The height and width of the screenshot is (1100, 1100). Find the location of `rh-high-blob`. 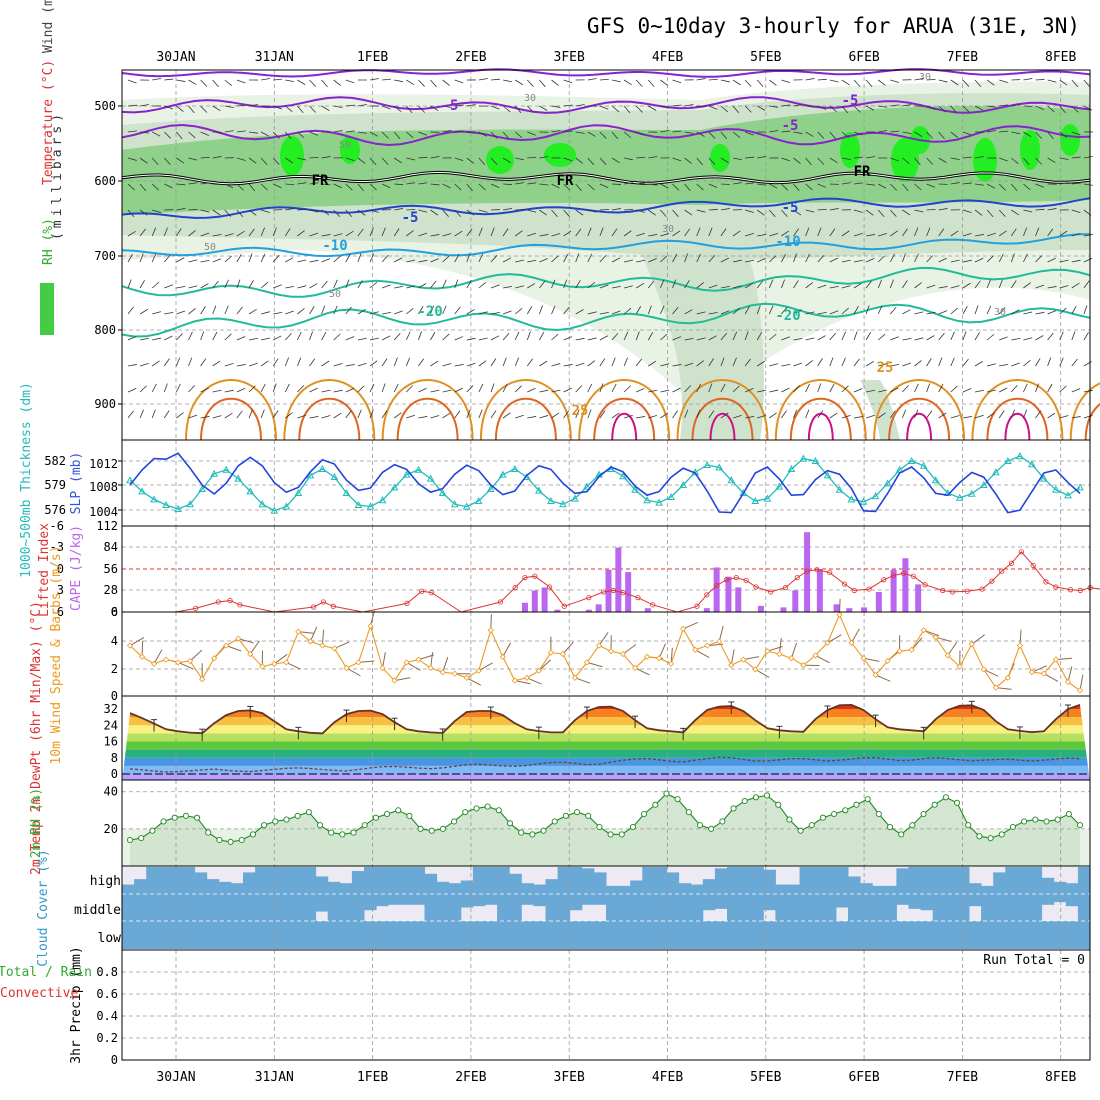

rh-high-blob is located at coordinates (350, 150).